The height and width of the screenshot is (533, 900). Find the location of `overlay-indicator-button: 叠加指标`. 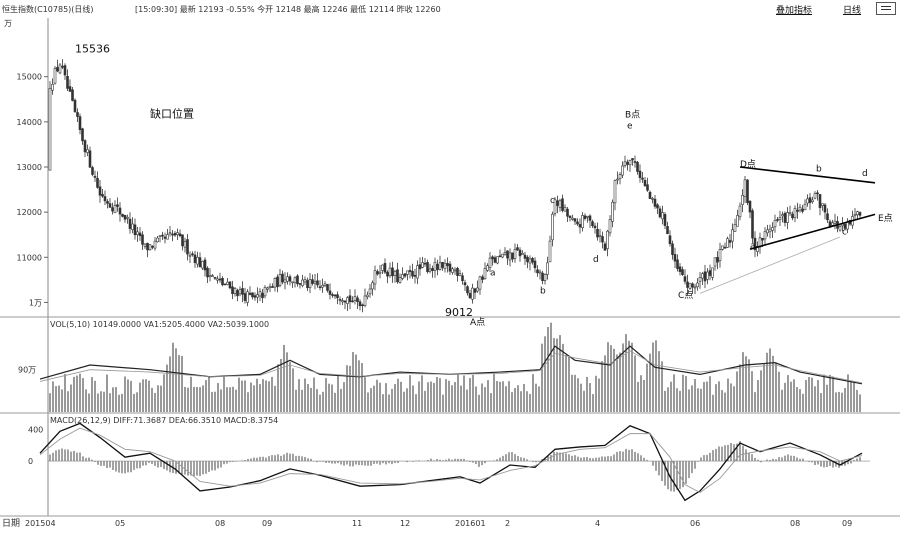

overlay-indicator-button: 叠加指标 is located at coordinates (794, 11).